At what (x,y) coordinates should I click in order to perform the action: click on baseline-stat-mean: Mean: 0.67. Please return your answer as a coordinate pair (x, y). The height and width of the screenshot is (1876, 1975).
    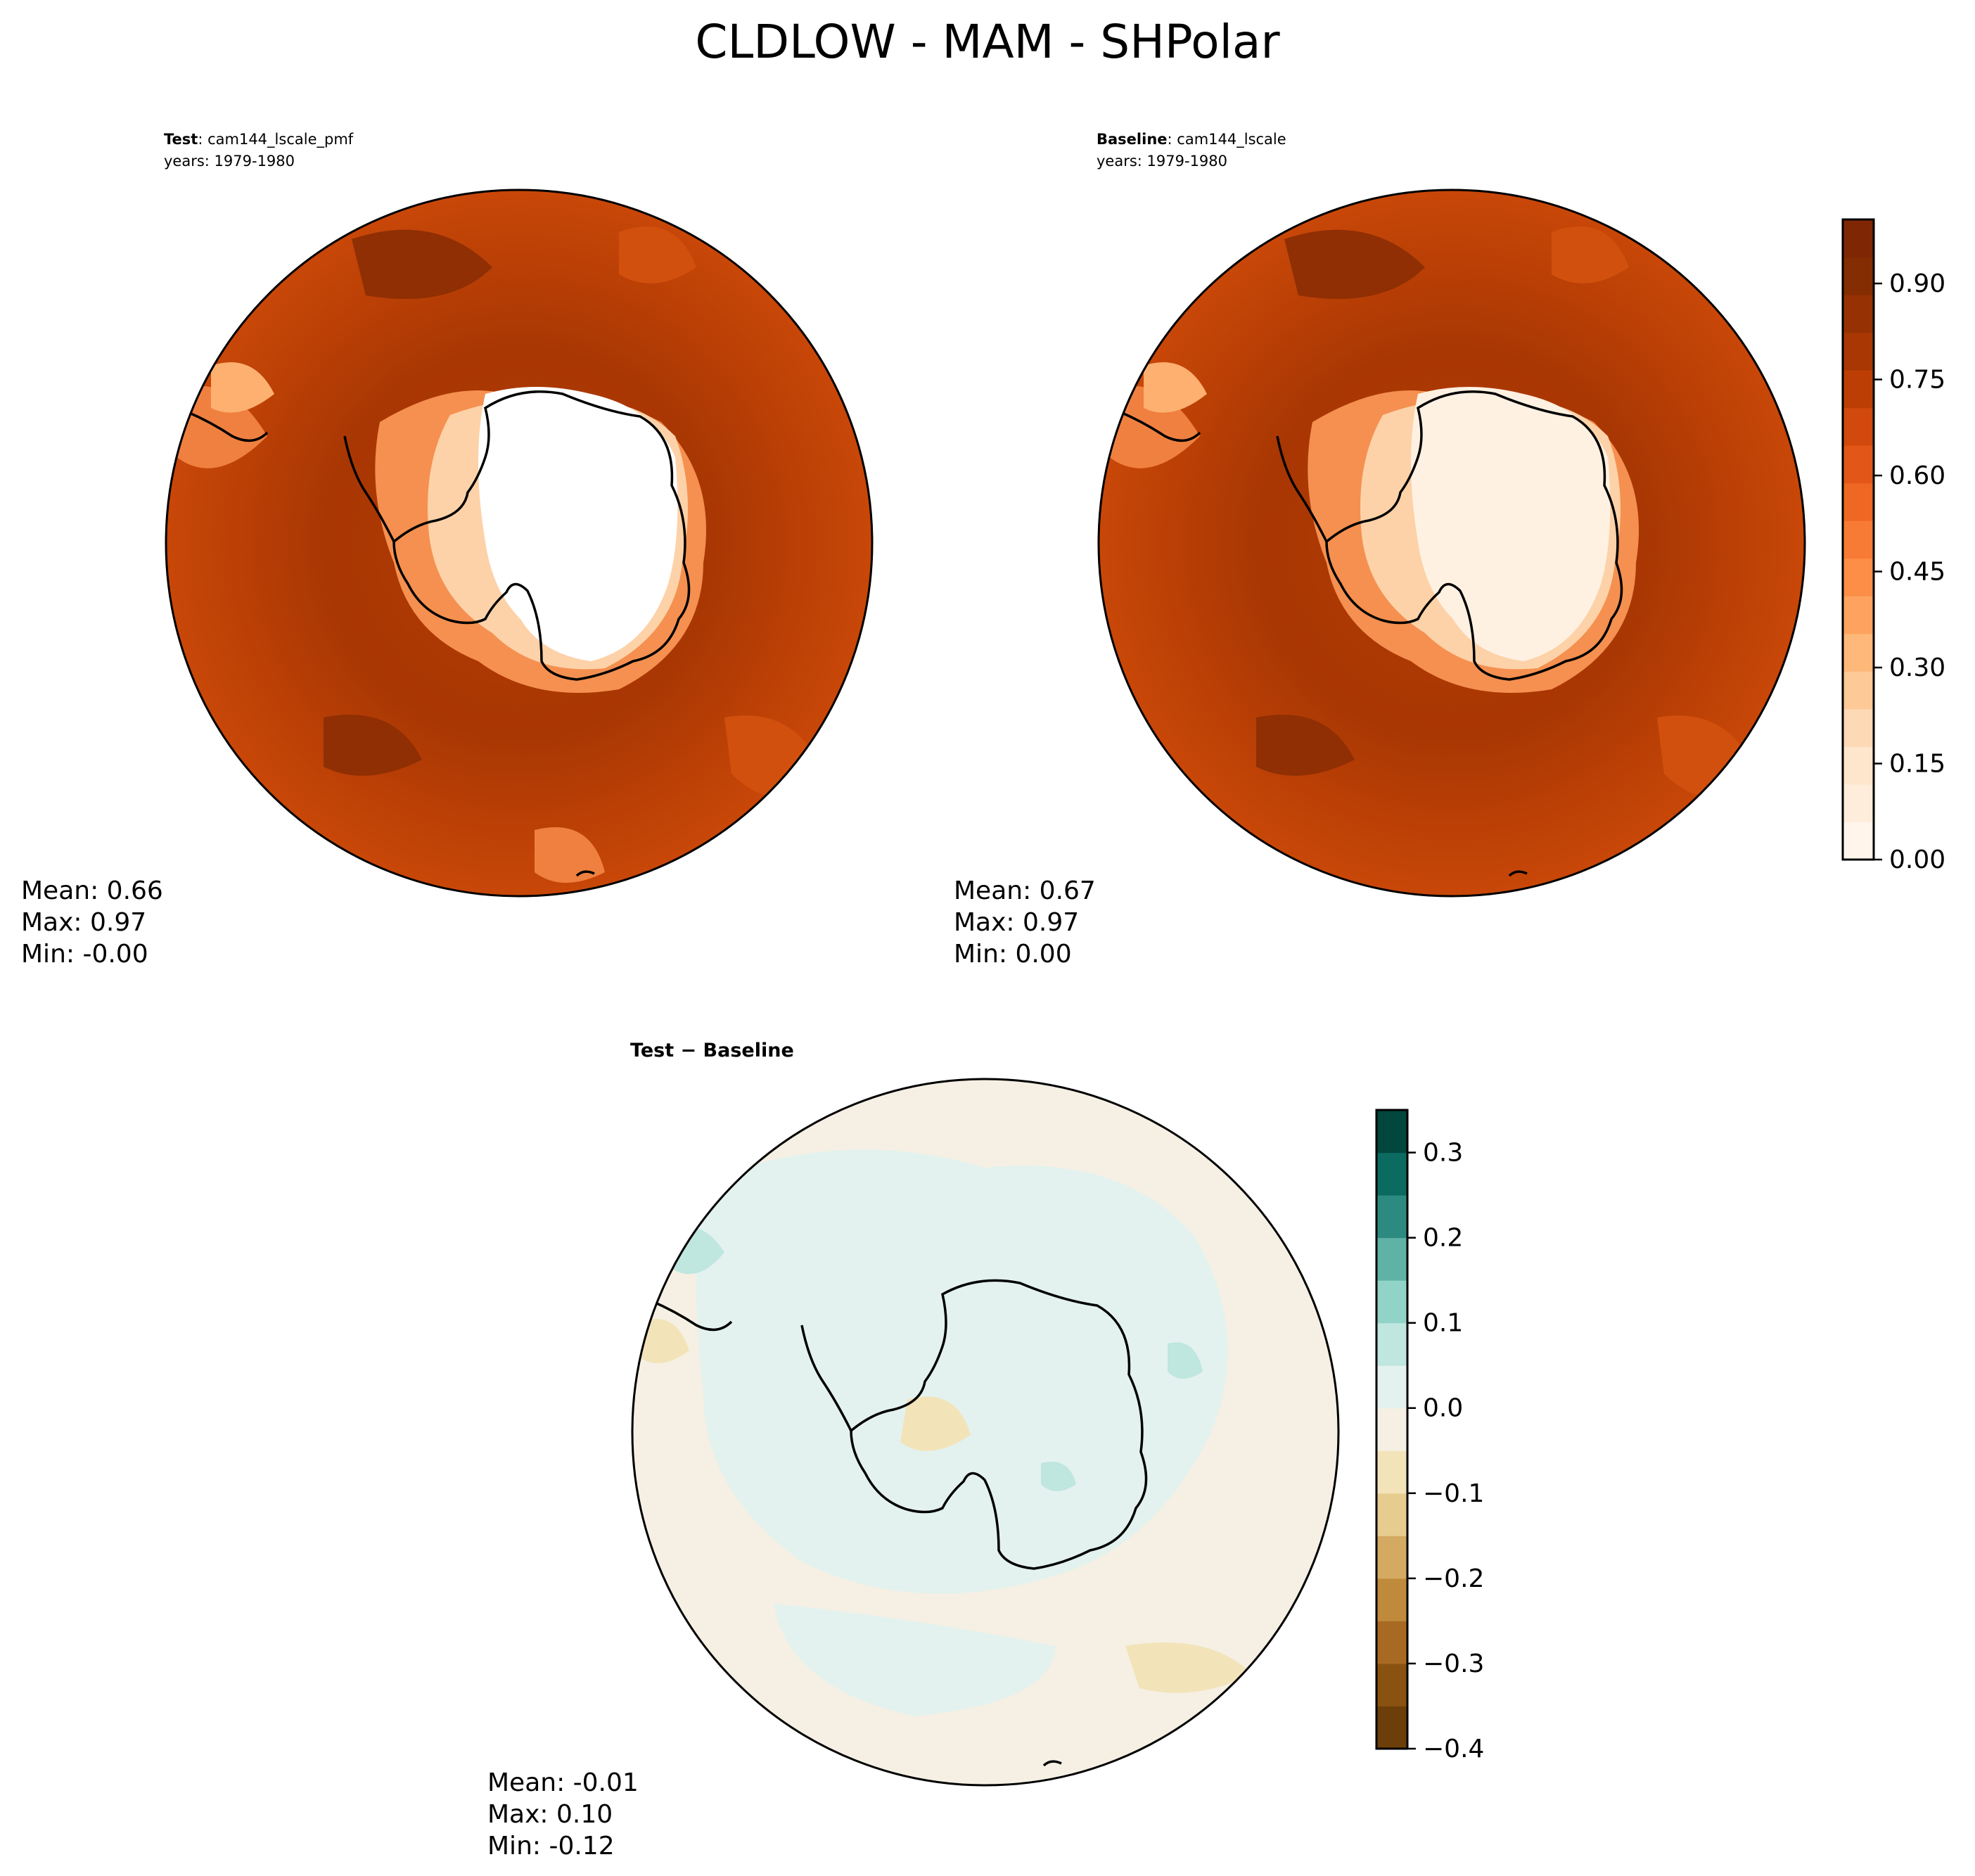
    Looking at the image, I should click on (1025, 890).